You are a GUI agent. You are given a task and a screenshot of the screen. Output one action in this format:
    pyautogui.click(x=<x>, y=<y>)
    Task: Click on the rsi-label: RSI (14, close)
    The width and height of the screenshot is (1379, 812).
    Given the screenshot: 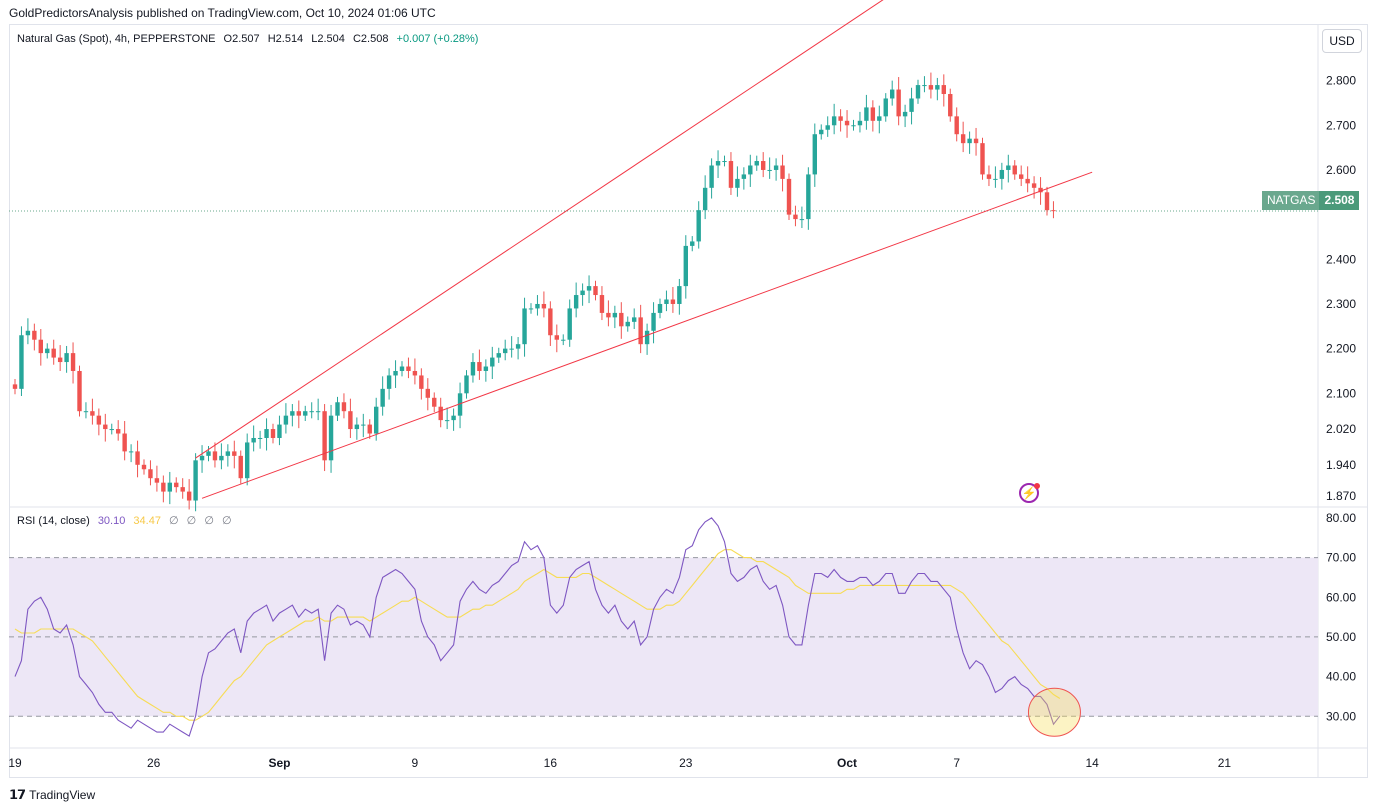 What is the action you would take?
    pyautogui.click(x=53, y=521)
    